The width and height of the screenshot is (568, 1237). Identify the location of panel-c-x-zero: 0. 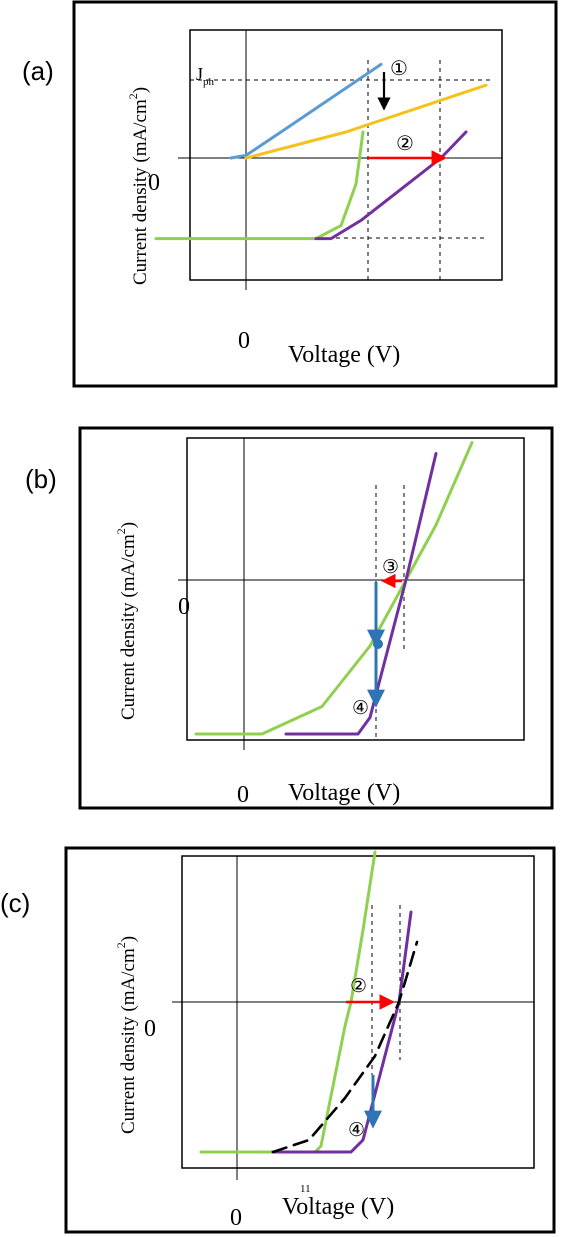
(236, 1218).